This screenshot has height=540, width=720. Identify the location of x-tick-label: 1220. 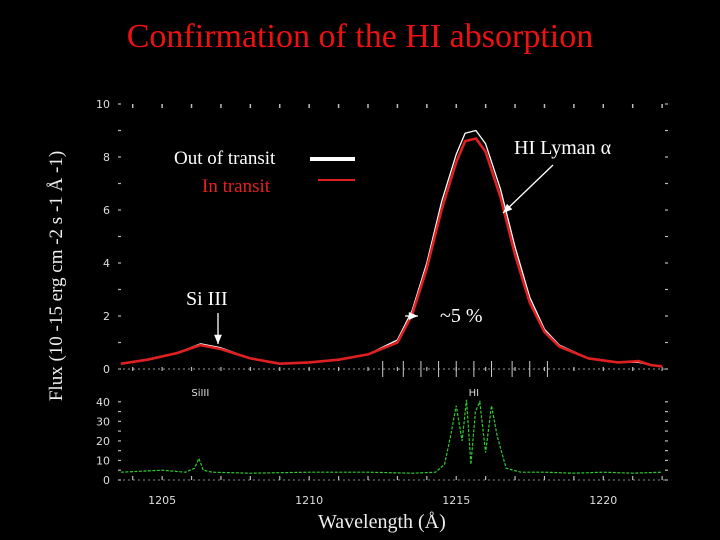
(603, 500).